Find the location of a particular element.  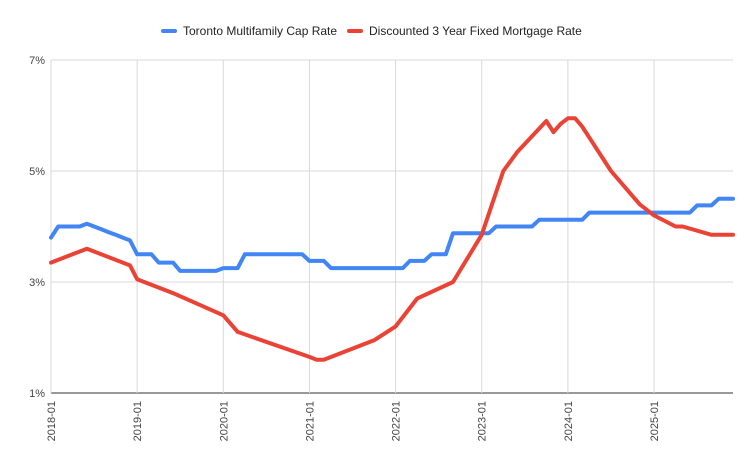

x-tick-label: 2024-01 is located at coordinates (569, 421).